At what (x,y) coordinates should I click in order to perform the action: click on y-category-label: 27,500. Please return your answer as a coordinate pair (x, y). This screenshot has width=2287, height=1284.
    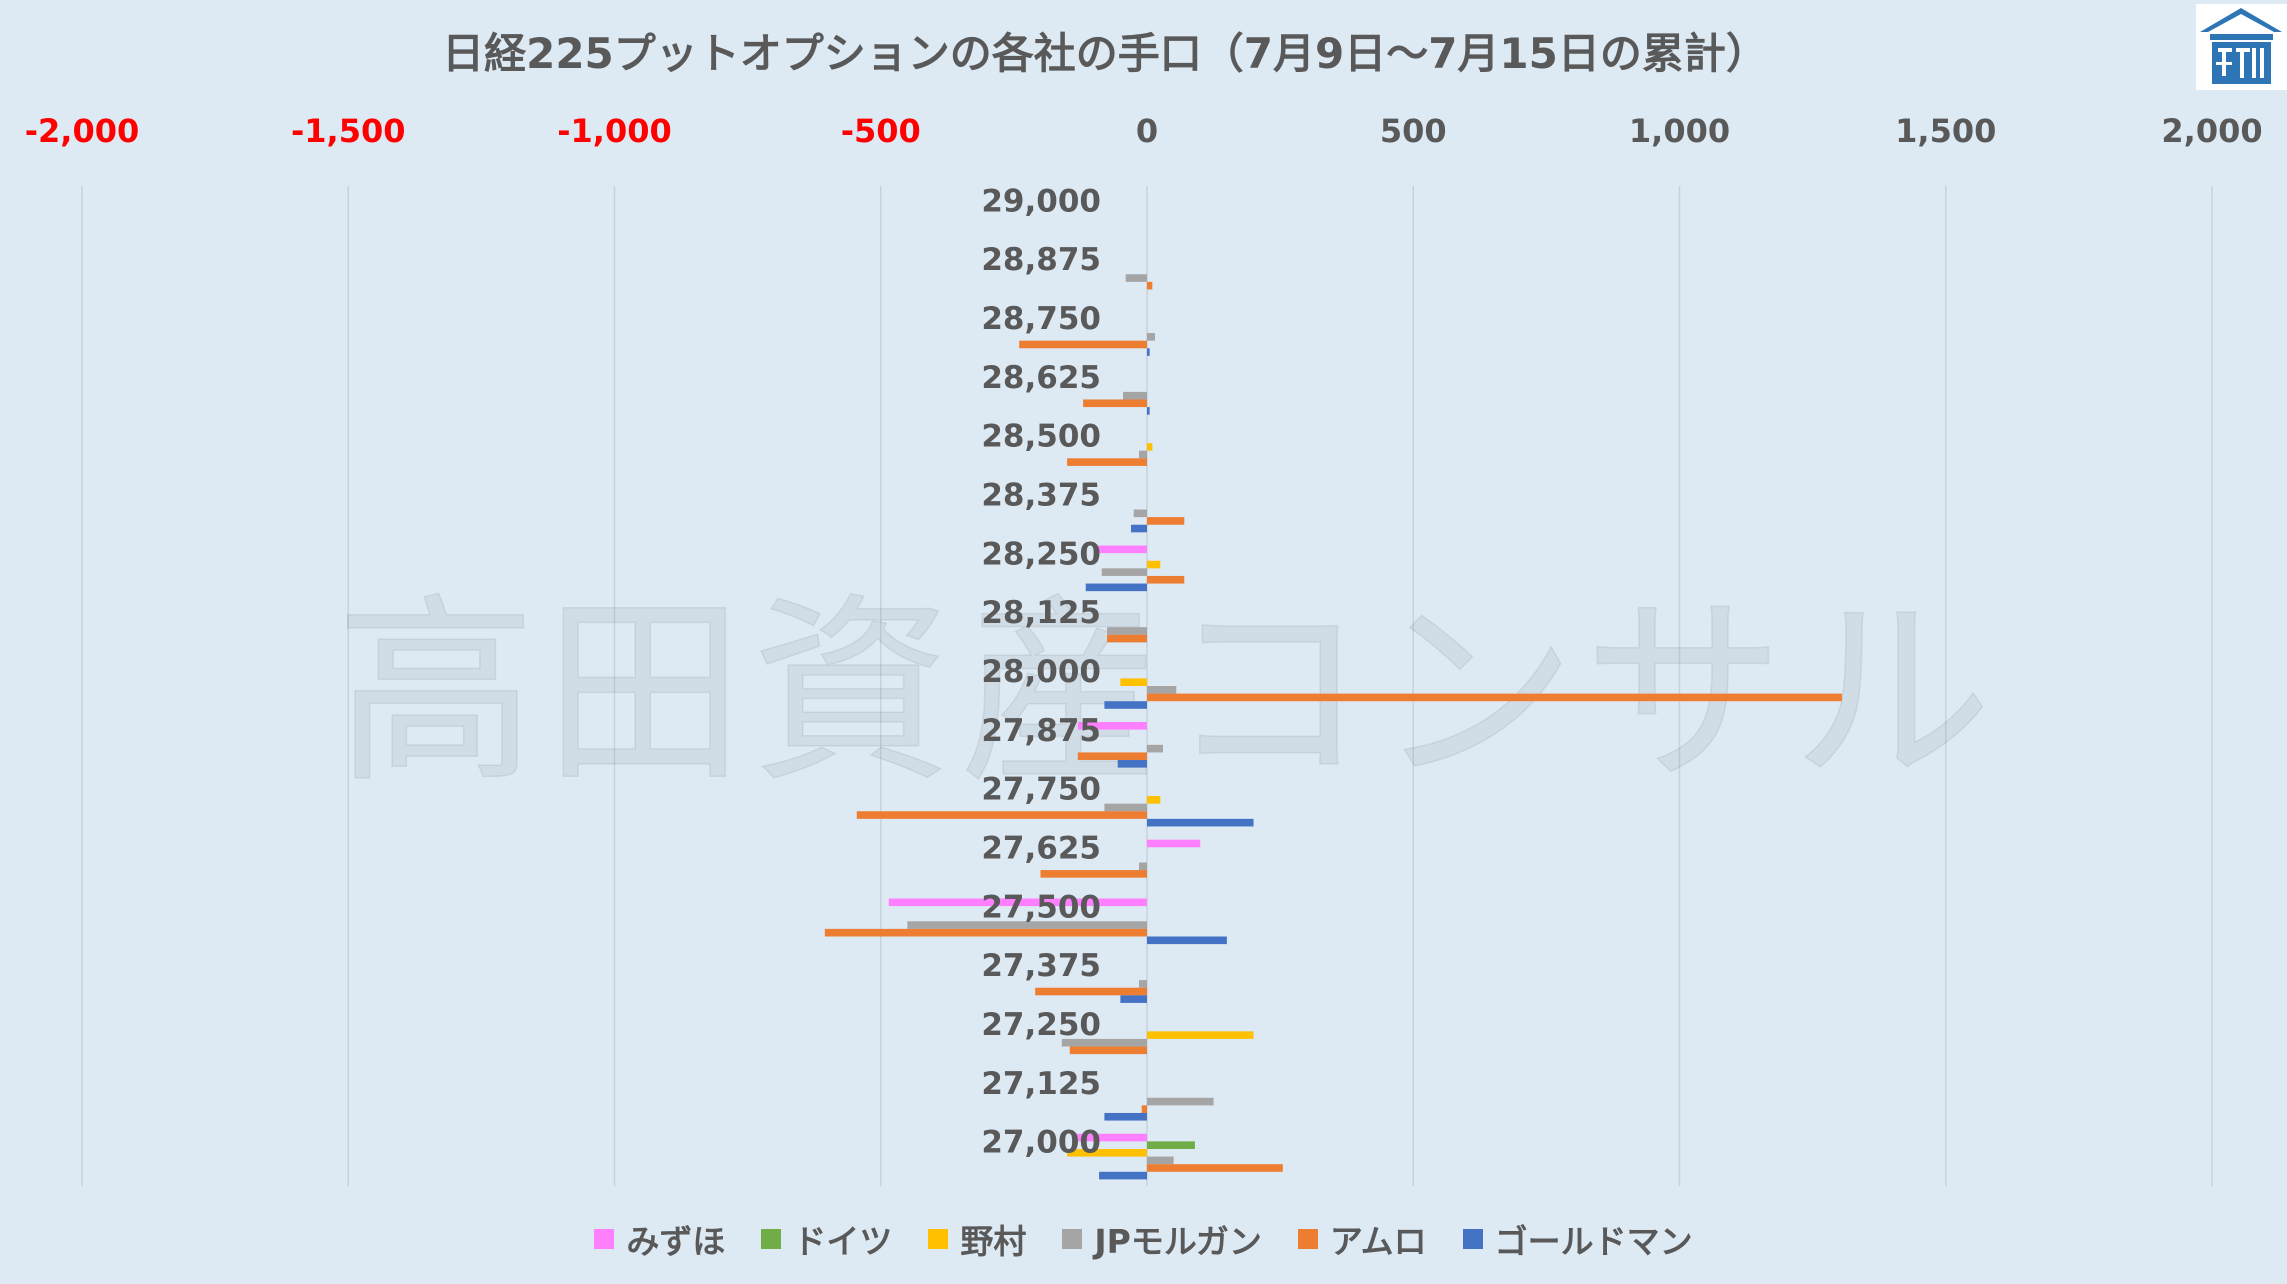
    Looking at the image, I should click on (1041, 907).